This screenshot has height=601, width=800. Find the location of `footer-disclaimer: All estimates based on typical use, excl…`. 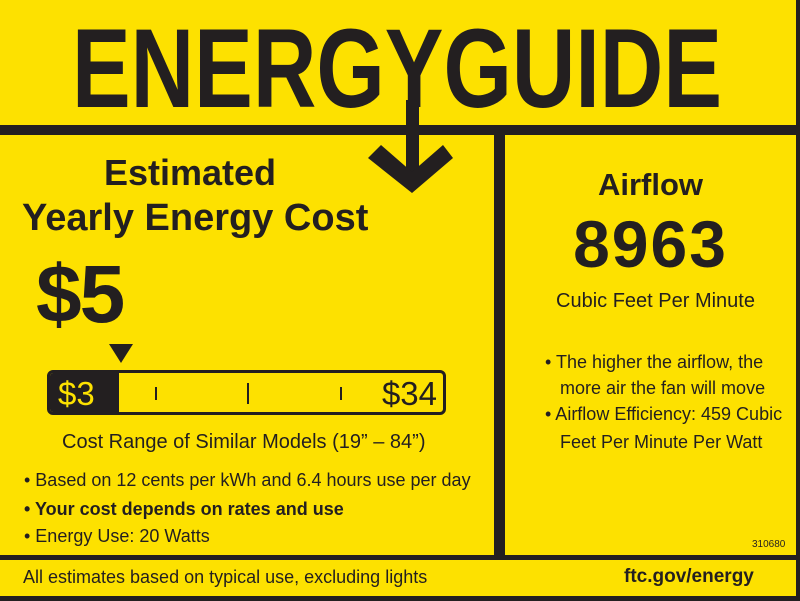

footer-disclaimer: All estimates based on typical use, excl… is located at coordinates (225, 577).